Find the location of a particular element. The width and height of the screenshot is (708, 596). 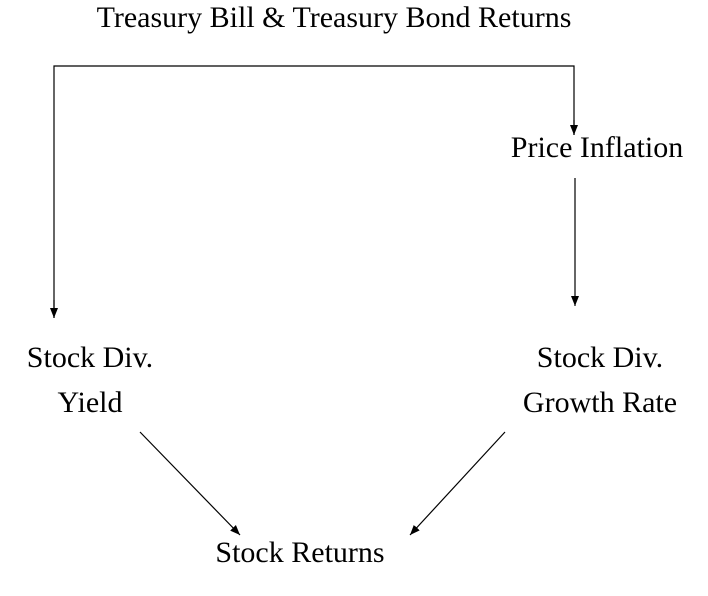

node-label: Growth Rate is located at coordinates (600, 402).